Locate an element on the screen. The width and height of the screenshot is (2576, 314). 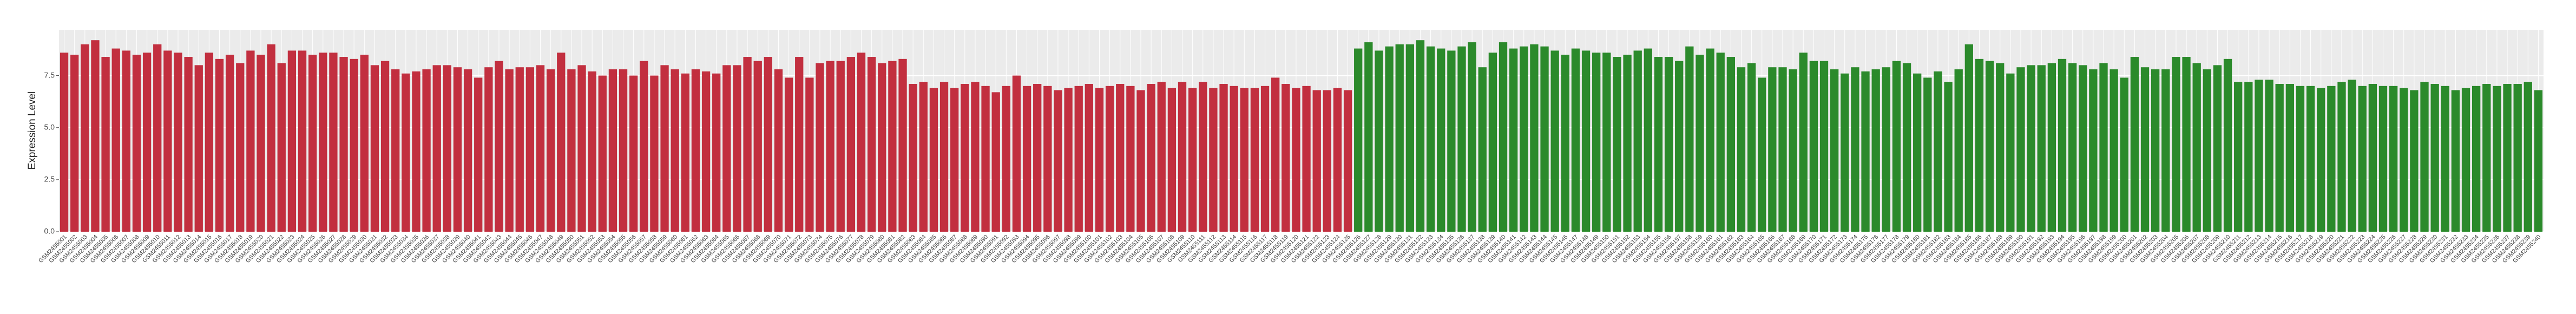
y-tick-label: 7.5 is located at coordinates (49, 74).